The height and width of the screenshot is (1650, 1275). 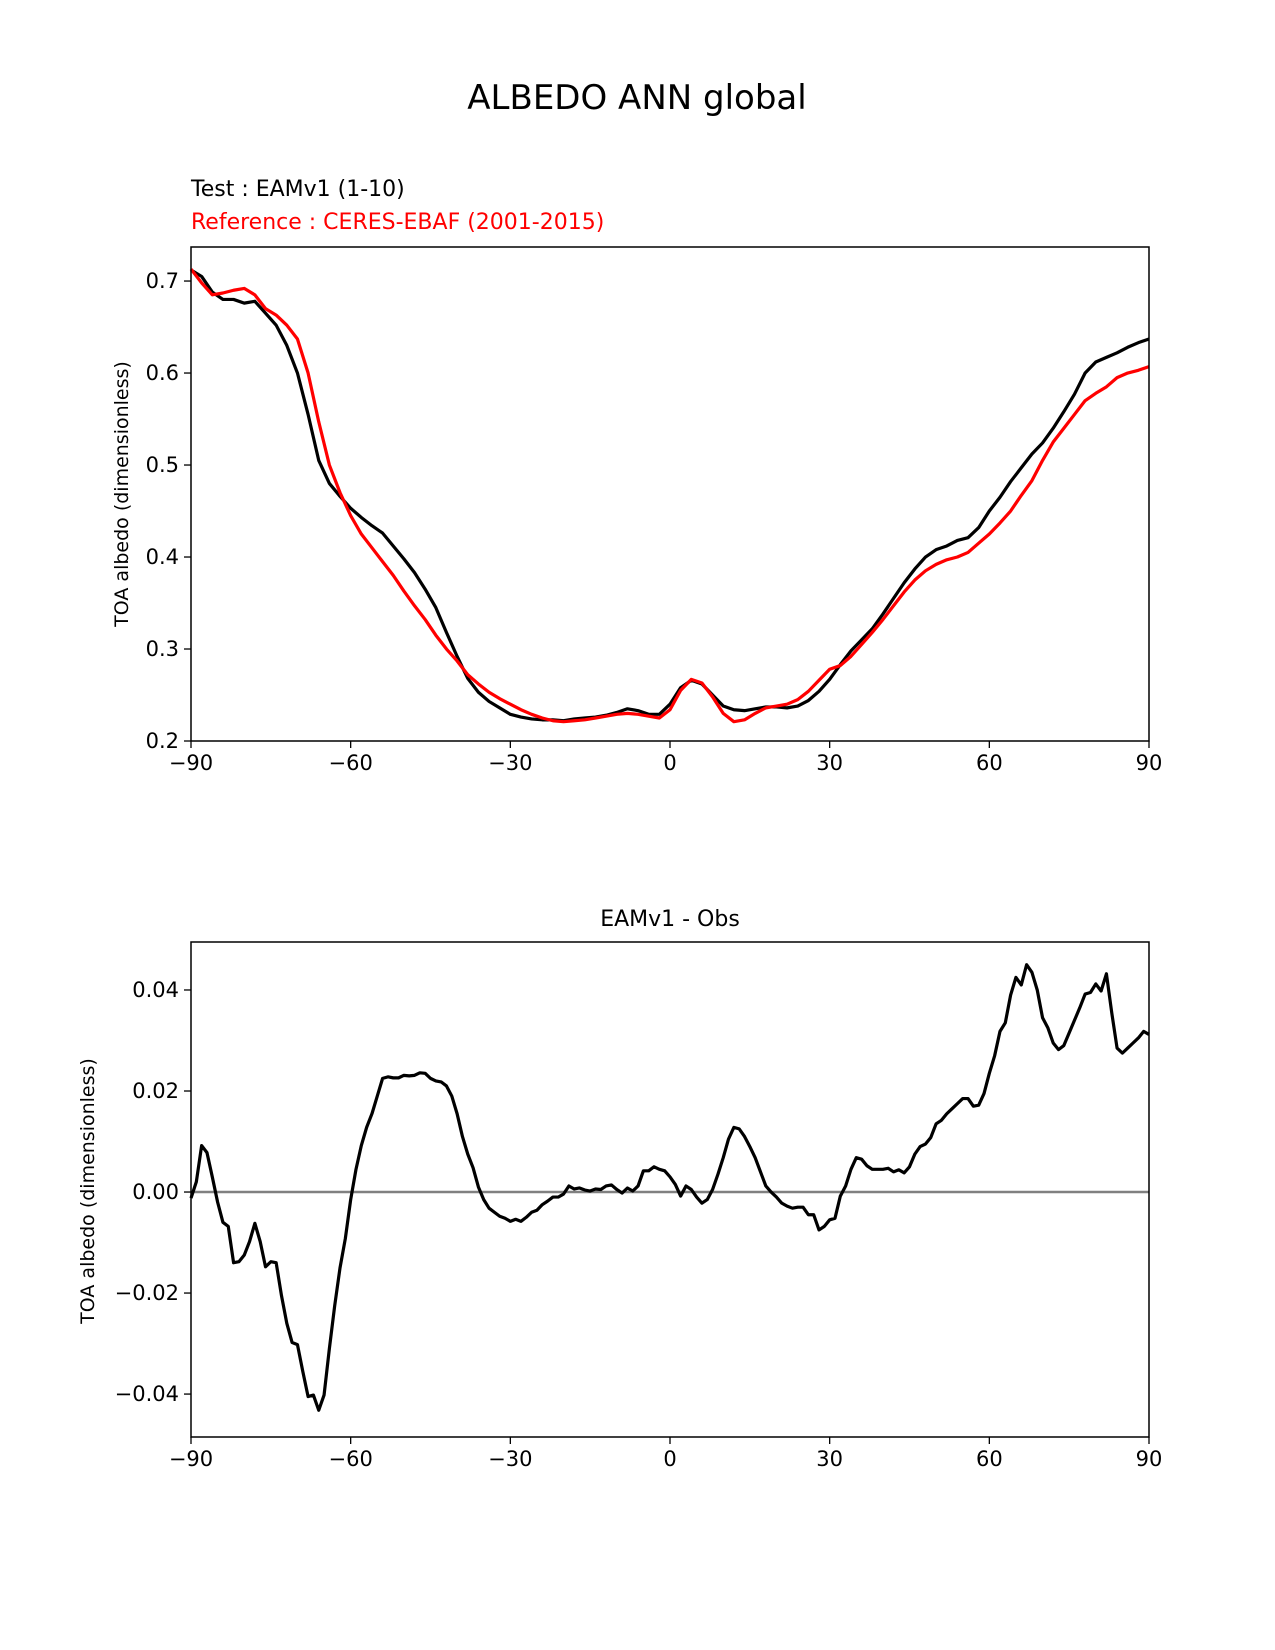 I want to click on test-label: Test : EAMv1 (1-10), so click(x=297, y=189).